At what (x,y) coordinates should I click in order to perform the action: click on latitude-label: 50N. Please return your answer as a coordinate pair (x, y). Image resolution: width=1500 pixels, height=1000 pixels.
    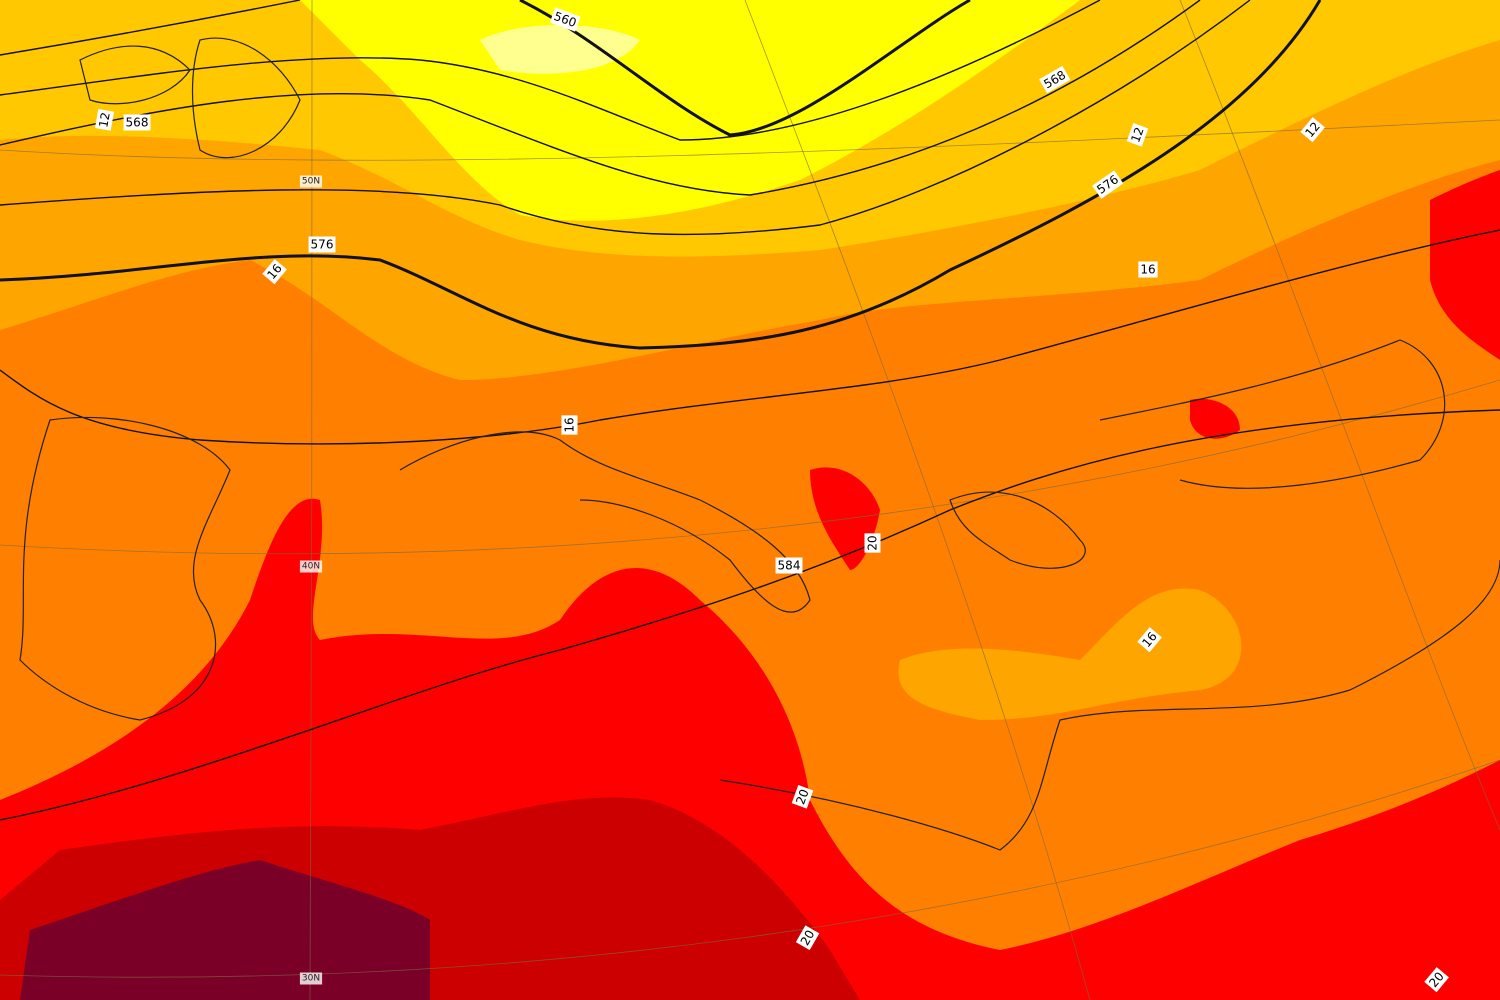
    Looking at the image, I should click on (311, 182).